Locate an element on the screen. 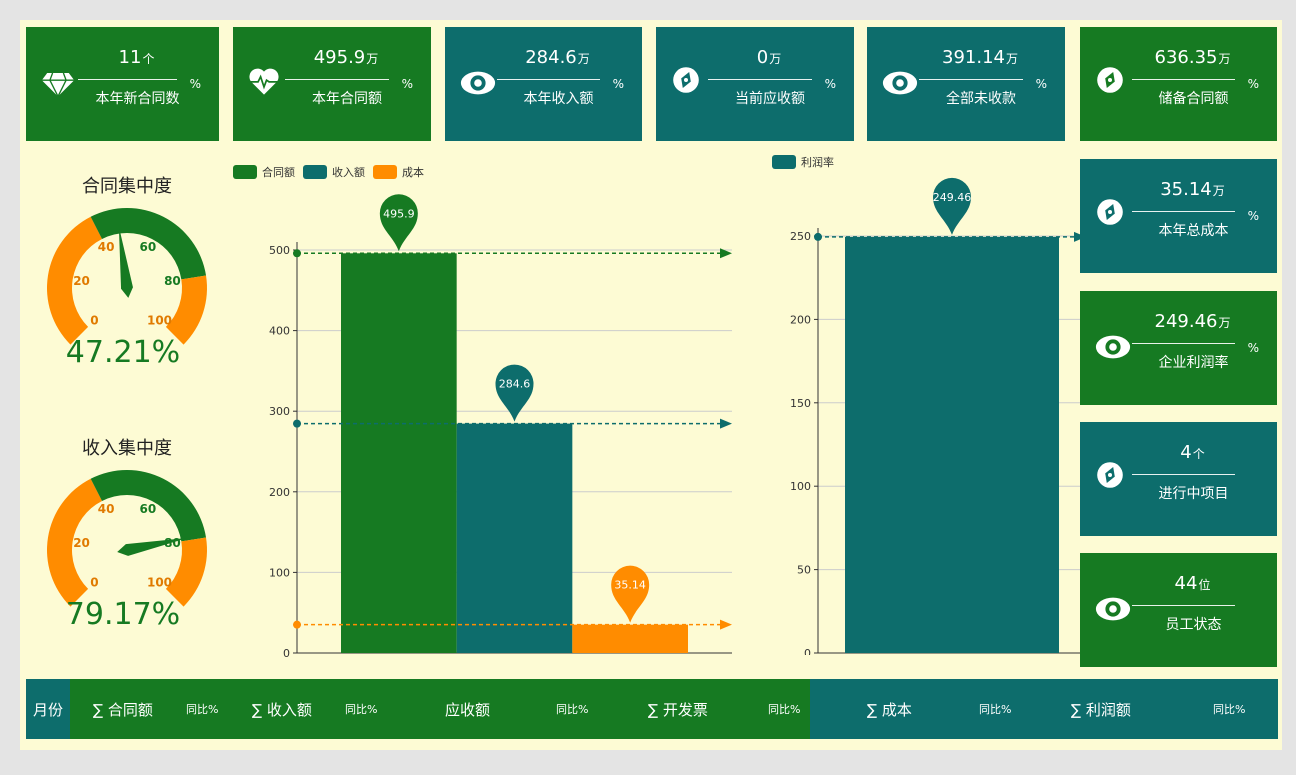  chart1-legend: 合同额 收入额 成本 is located at coordinates (328, 172).